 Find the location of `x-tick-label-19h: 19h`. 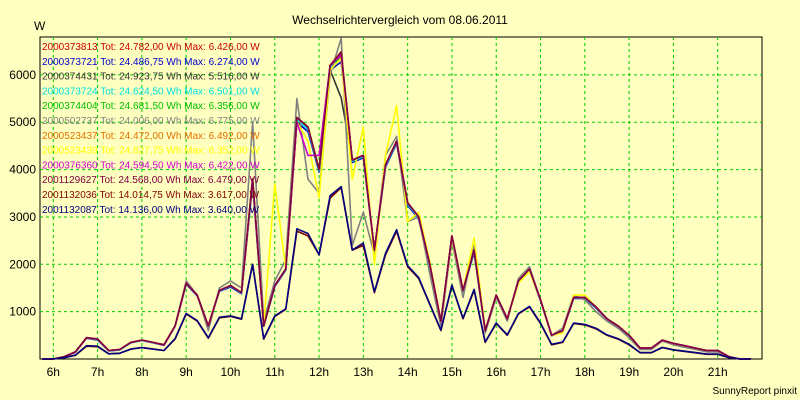

x-tick-label-19h: 19h is located at coordinates (629, 372).